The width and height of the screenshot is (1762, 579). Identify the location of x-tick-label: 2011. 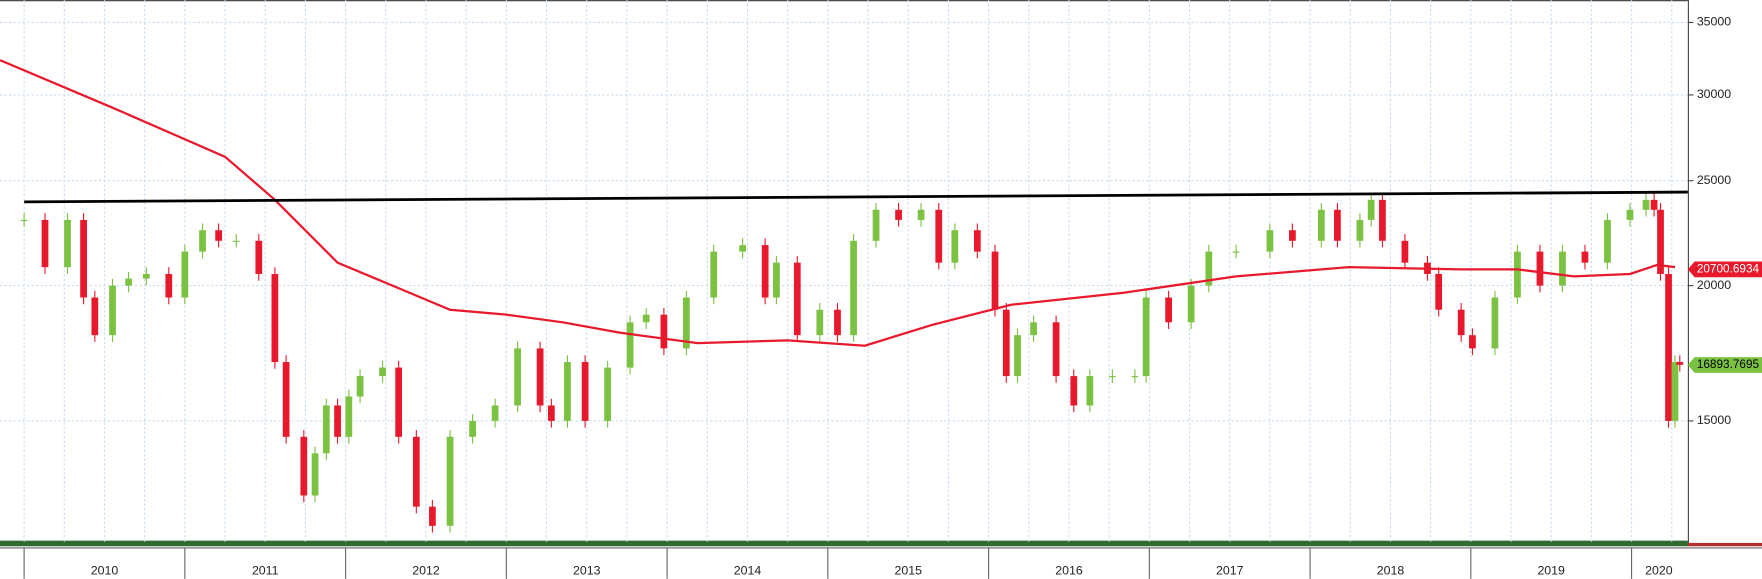
(265, 570).